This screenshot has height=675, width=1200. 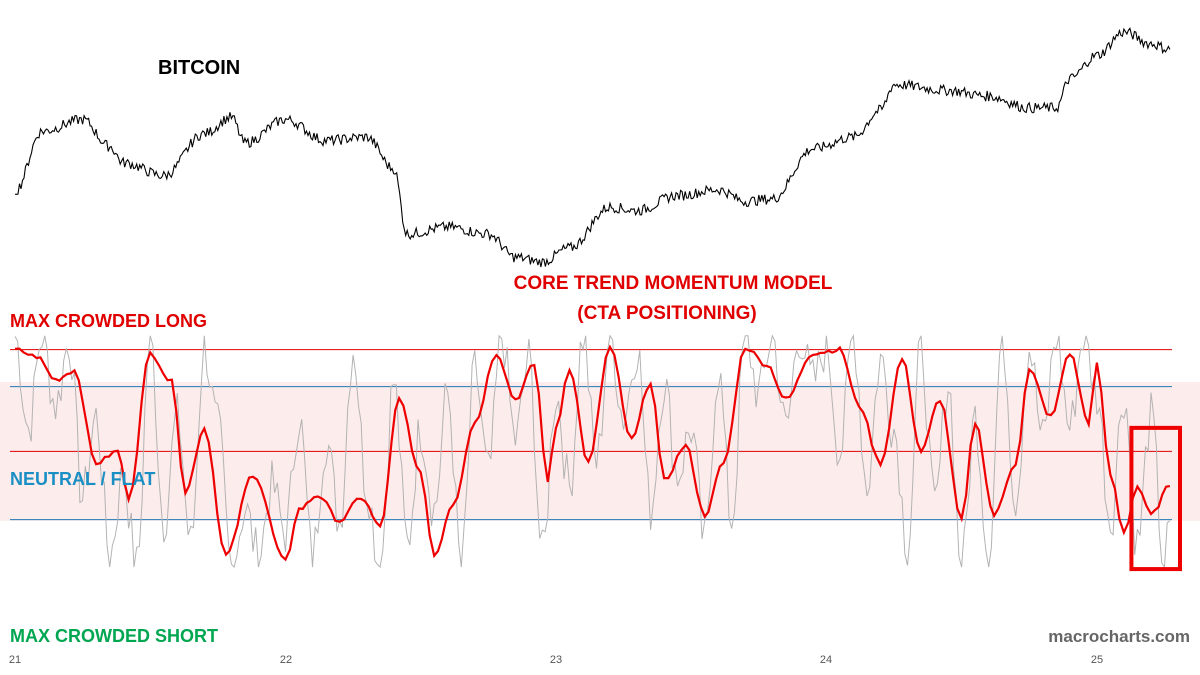 What do you see at coordinates (199, 68) in the screenshot?
I see `price-title: BITCOIN` at bounding box center [199, 68].